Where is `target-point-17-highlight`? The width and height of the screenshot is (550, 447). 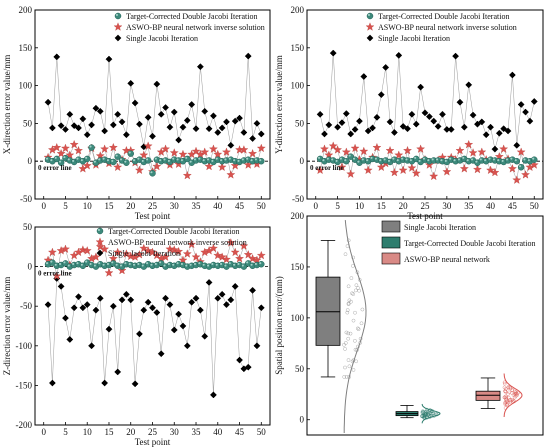 target-point-17-highlight is located at coordinates (389, 160).